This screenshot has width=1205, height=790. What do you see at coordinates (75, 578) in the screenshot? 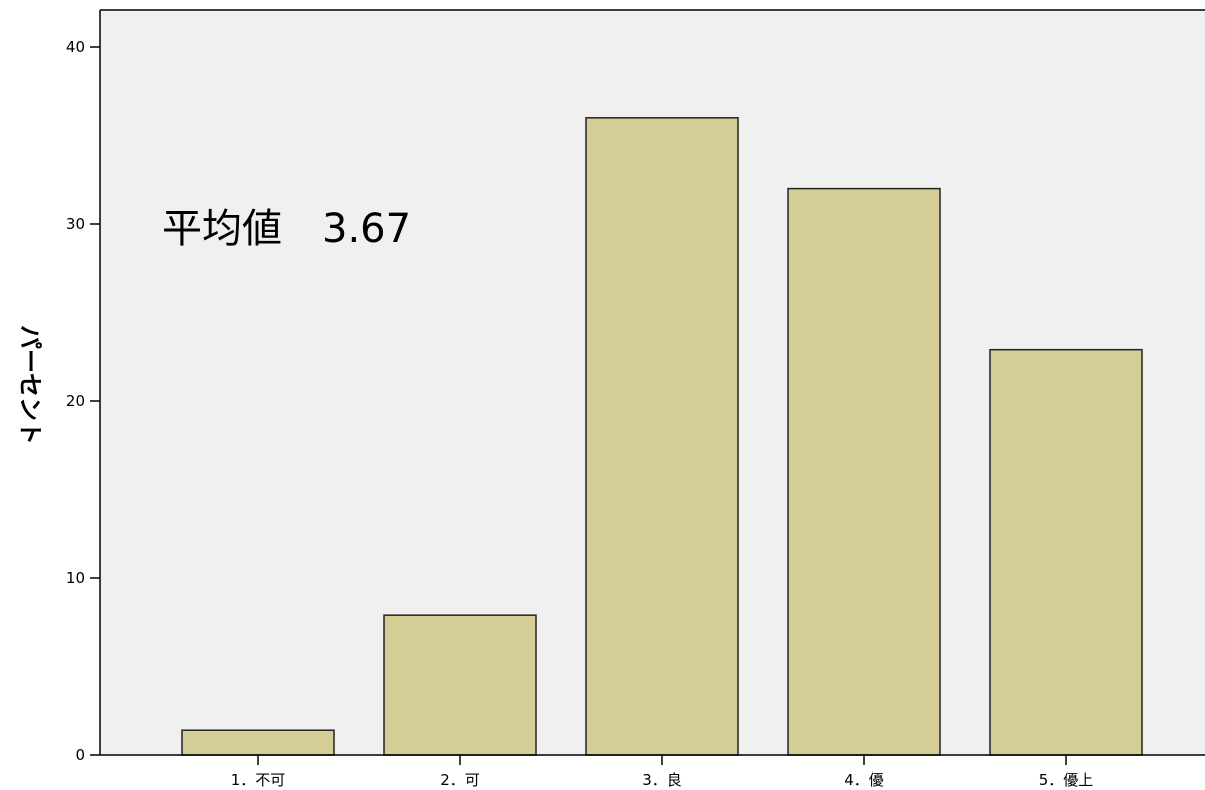
I see `y-tick-label: 10` at bounding box center [75, 578].